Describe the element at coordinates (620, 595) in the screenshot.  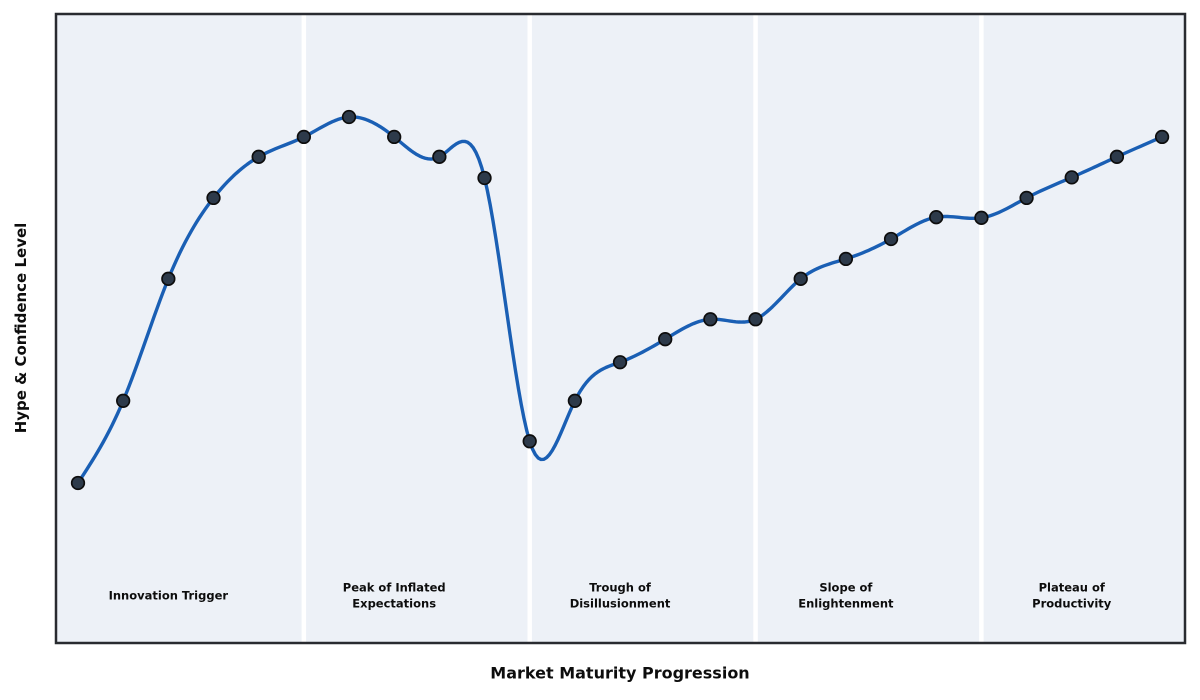
I see `phase-label: Trough of Disillusionment` at that location.